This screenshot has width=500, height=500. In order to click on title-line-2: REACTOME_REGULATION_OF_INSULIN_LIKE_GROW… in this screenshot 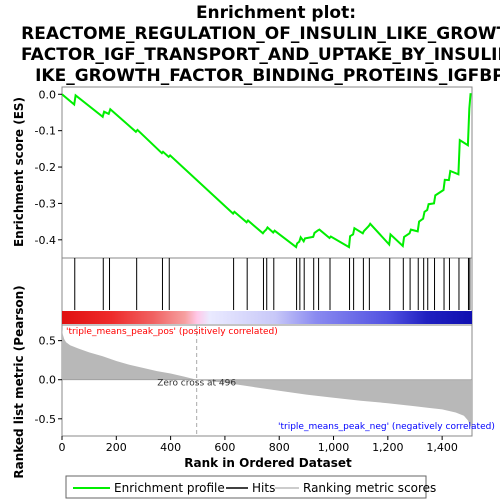, I will do `click(260, 34)`.